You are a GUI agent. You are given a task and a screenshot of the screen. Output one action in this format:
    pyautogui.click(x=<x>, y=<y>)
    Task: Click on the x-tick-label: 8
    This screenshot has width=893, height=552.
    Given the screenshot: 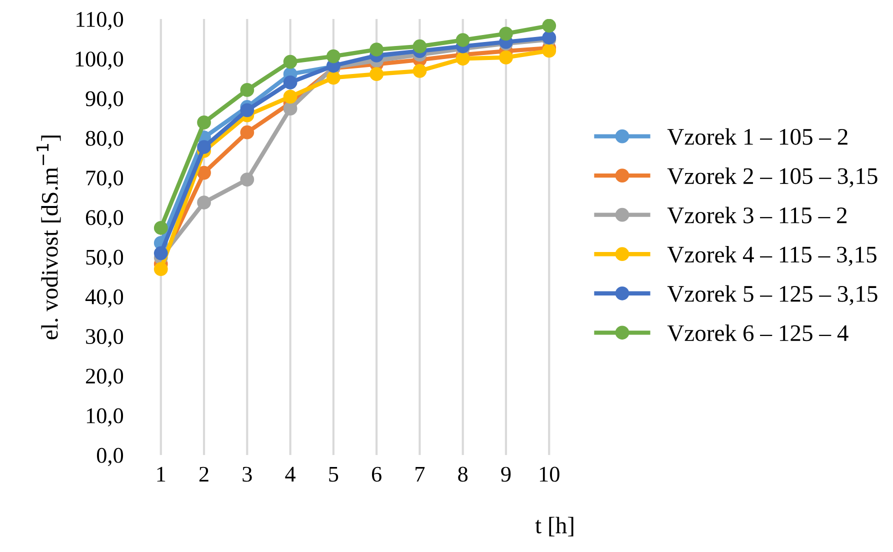 What is the action you would take?
    pyautogui.click(x=463, y=474)
    